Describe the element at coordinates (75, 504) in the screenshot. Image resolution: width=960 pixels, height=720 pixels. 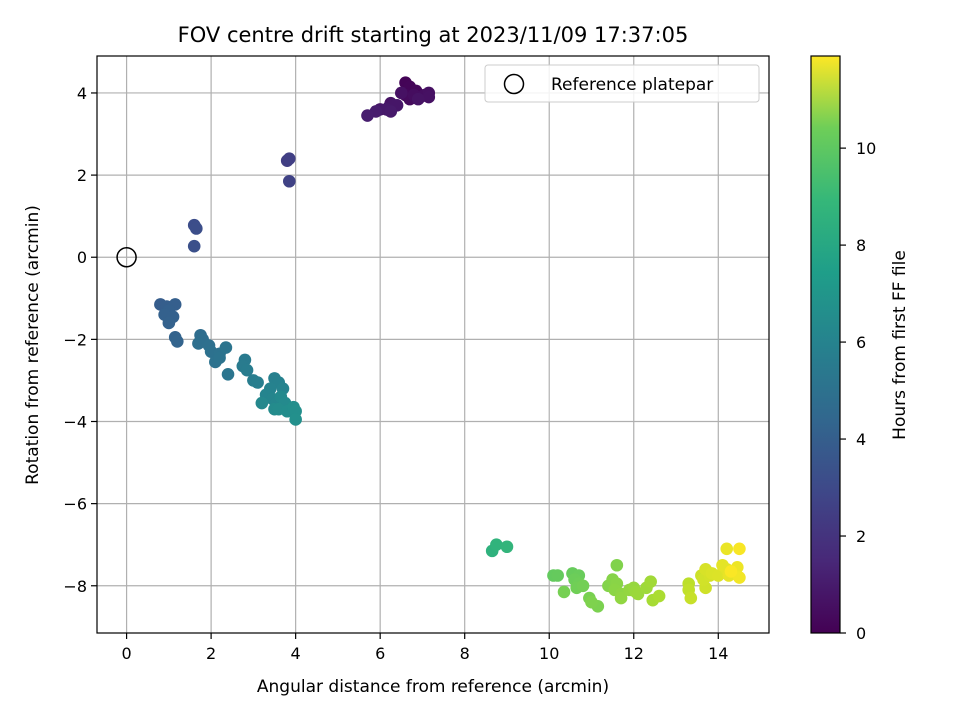
I see `y-tick-label: −6` at that location.